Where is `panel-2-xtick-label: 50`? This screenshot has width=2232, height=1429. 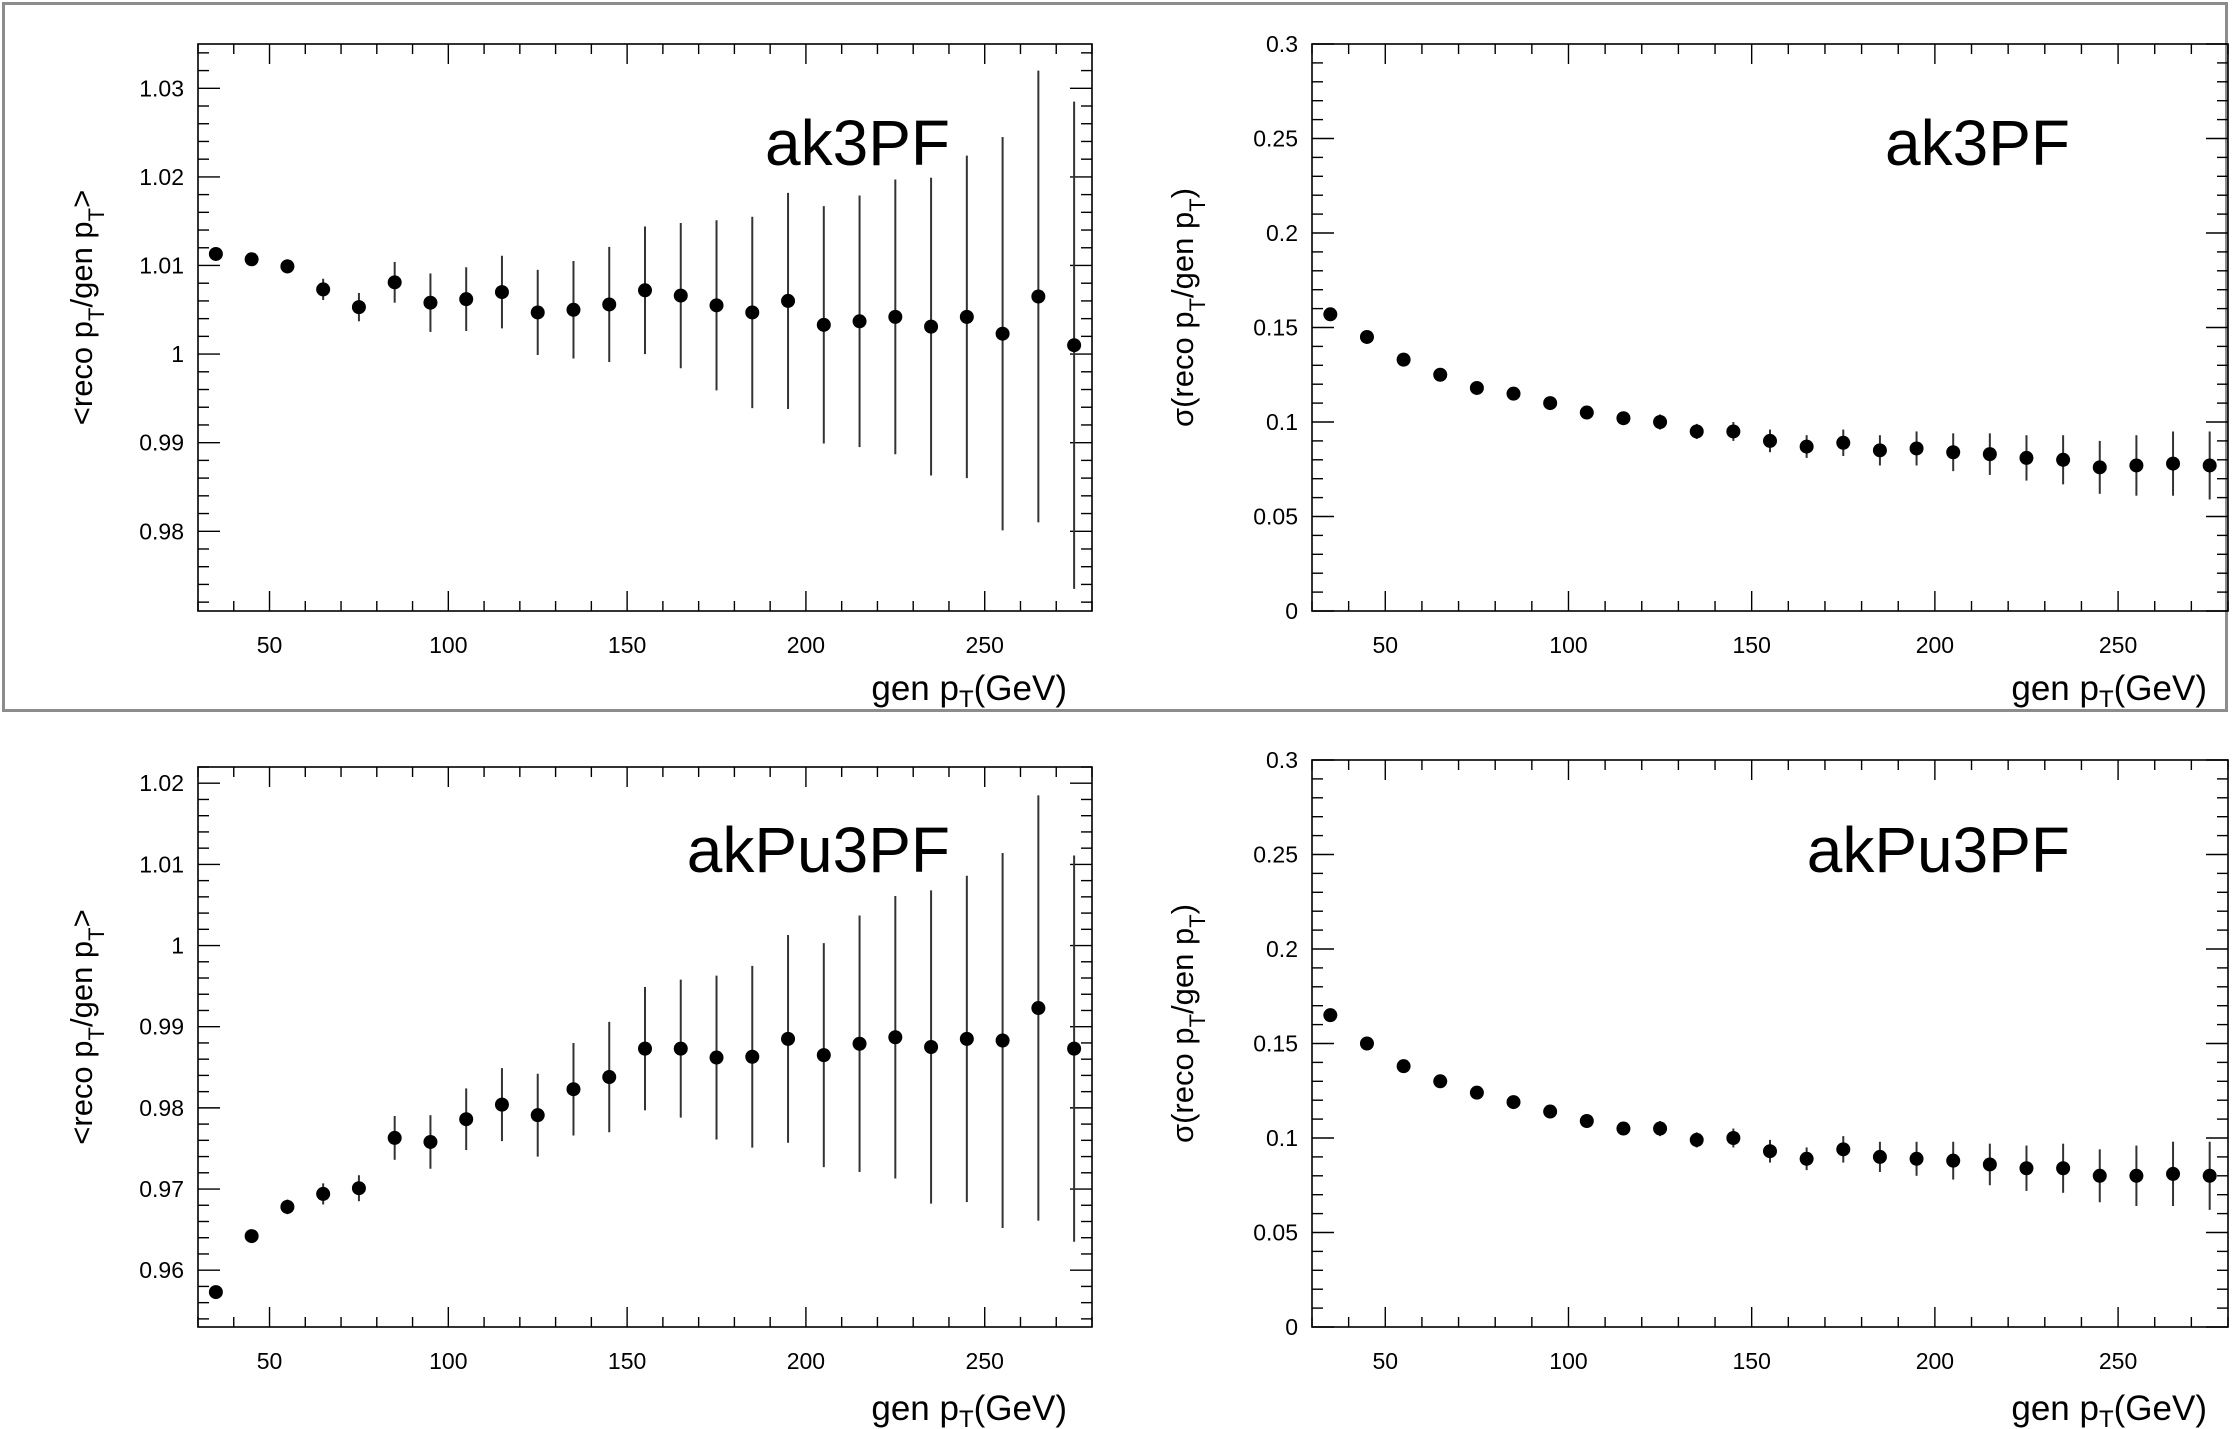
panel-2-xtick-label: 50 is located at coordinates (270, 1361).